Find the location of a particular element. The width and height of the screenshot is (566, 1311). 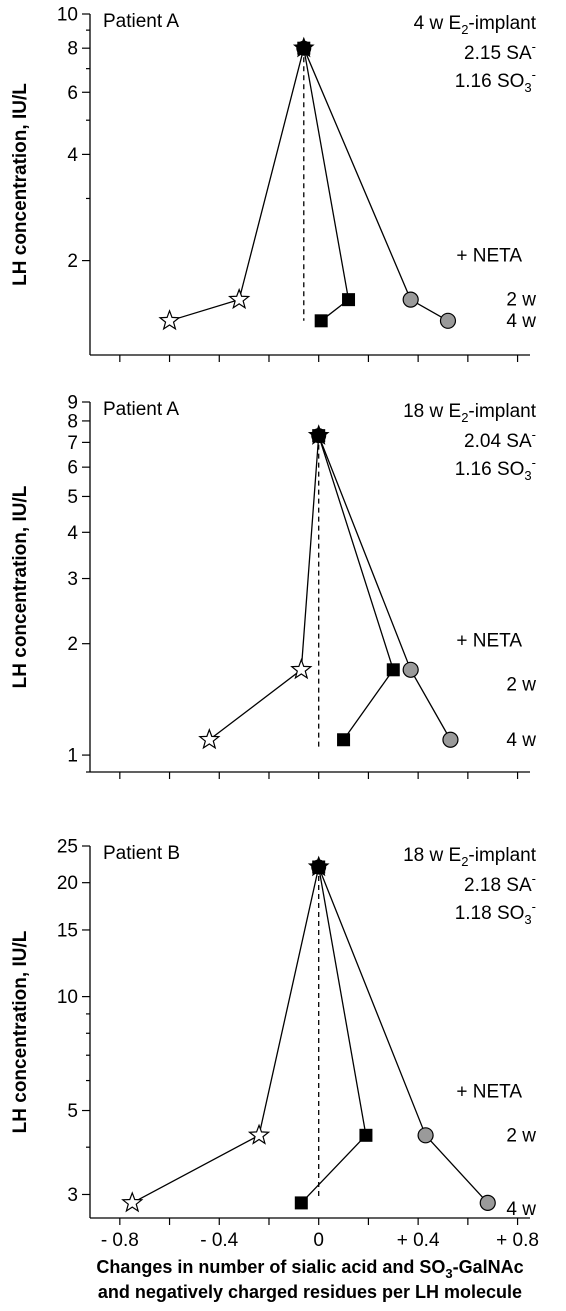

y-tick-label: 20 is located at coordinates (67, 883).